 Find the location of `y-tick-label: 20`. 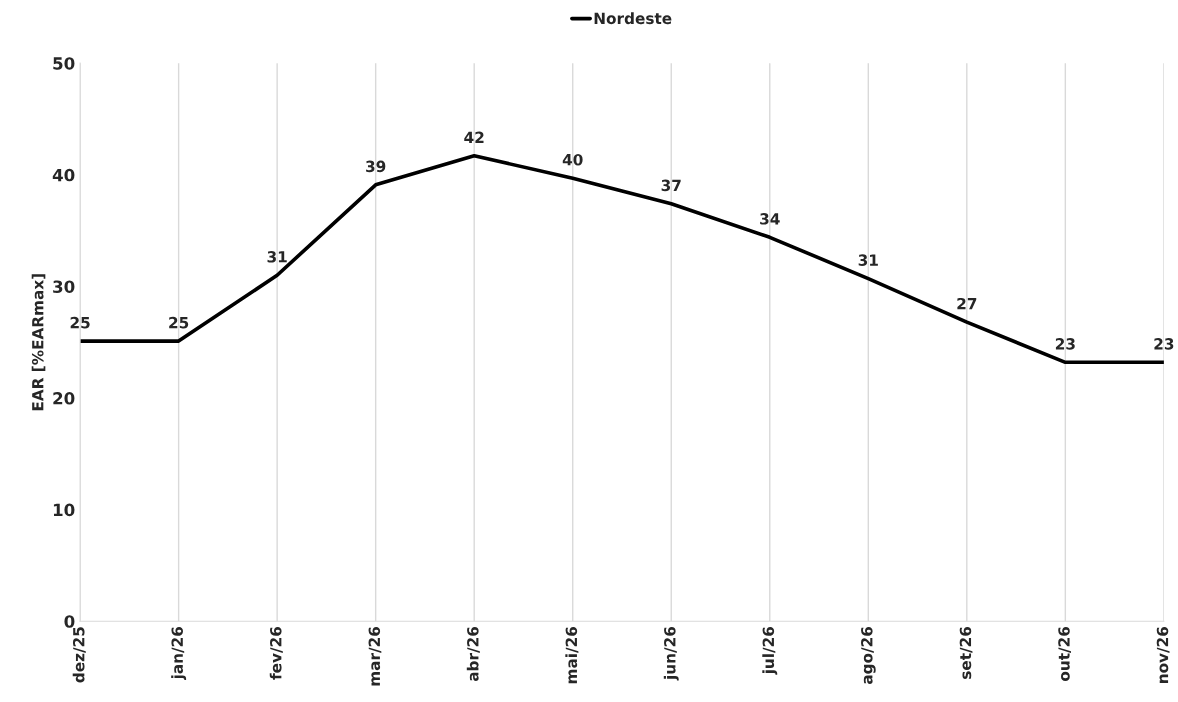

y-tick-label: 20 is located at coordinates (64, 398).